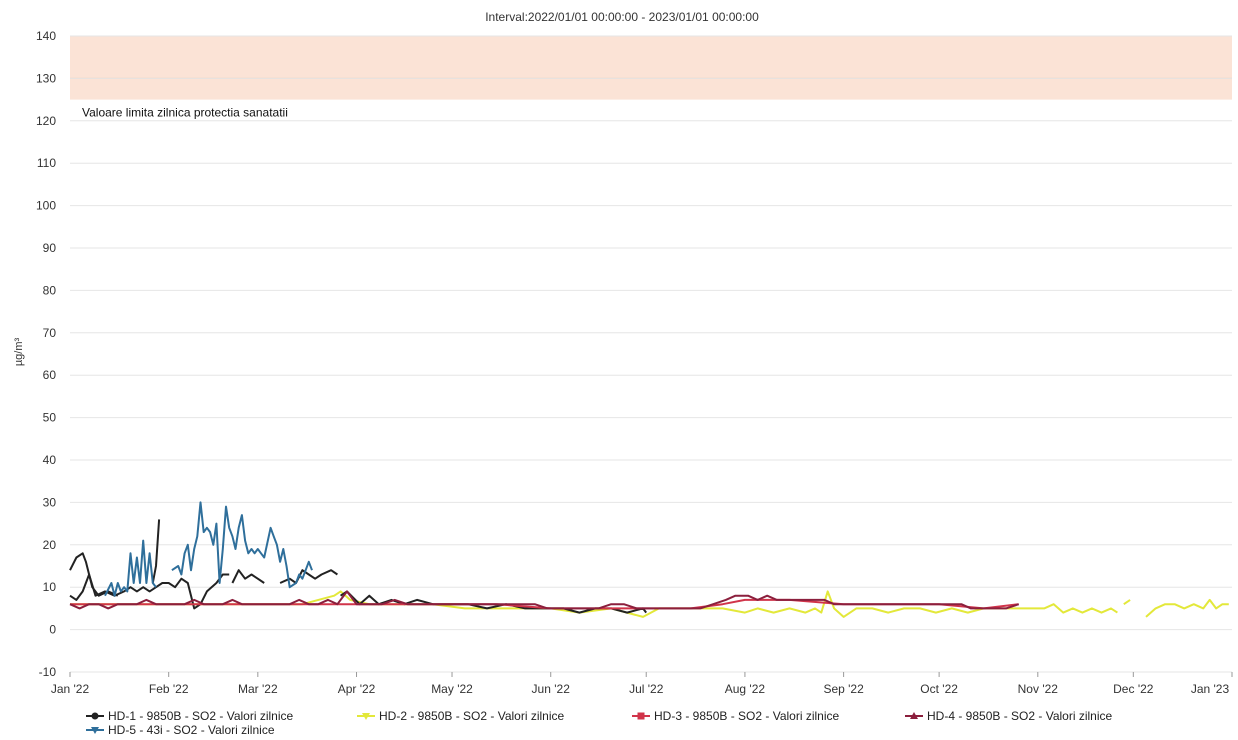 Image resolution: width=1238 pixels, height=740 pixels. I want to click on y-tick-label: 30, so click(50, 502).